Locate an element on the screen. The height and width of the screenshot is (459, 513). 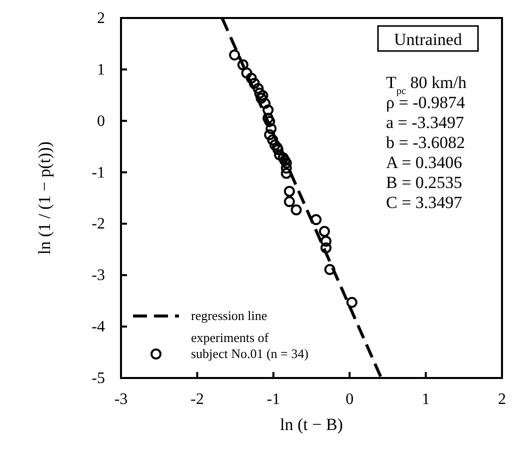
y-tick-label: -1 is located at coordinates (98, 173).